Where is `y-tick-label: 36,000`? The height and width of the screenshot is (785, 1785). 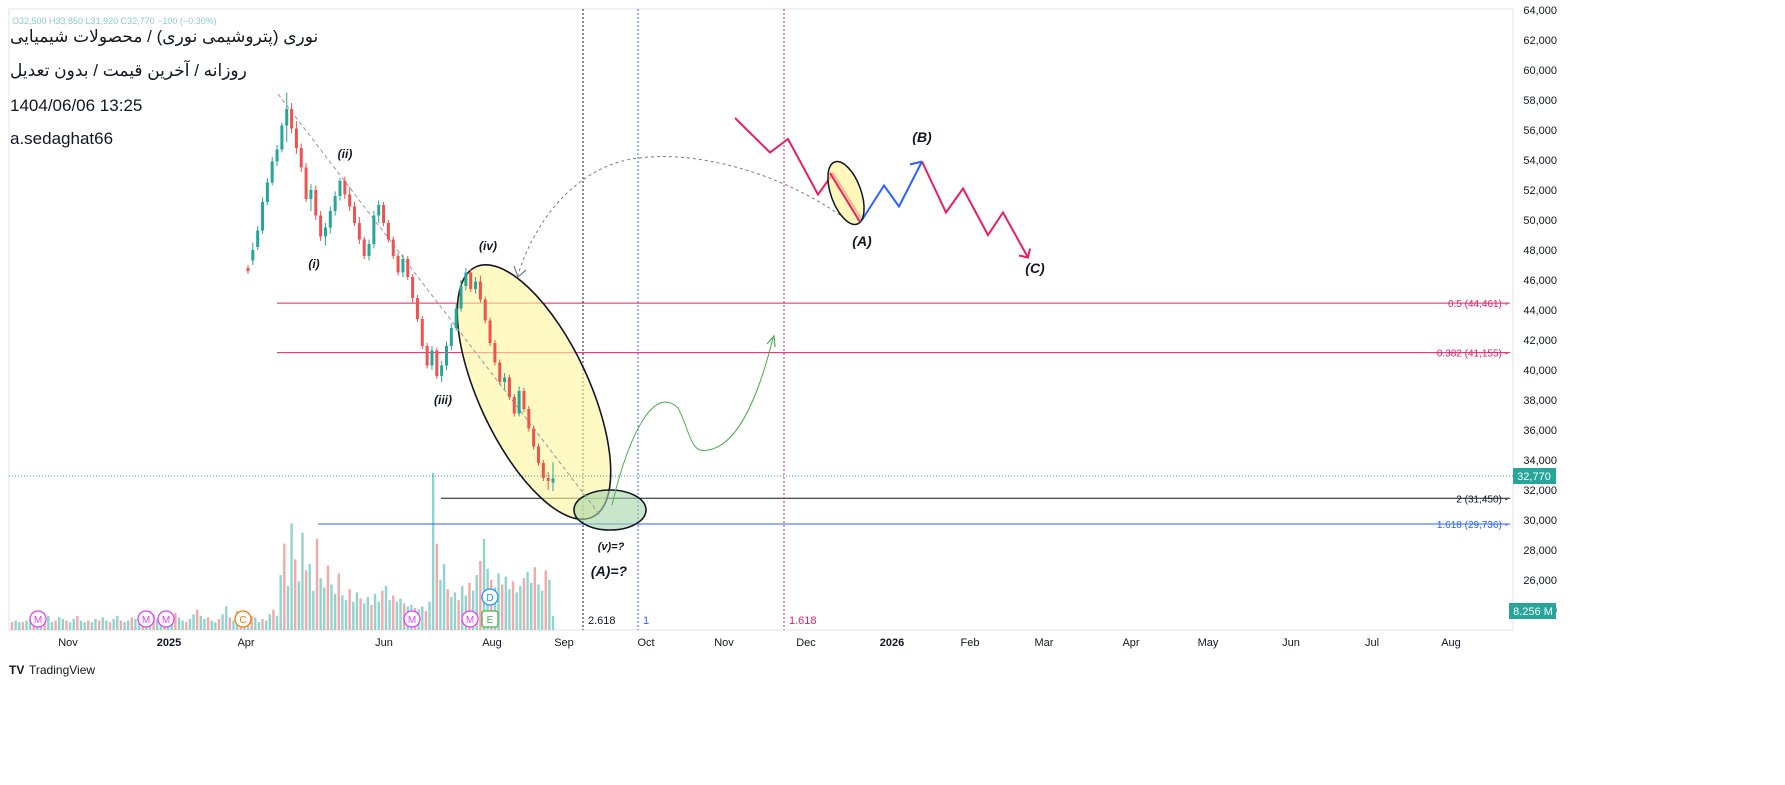 y-tick-label: 36,000 is located at coordinates (1540, 431).